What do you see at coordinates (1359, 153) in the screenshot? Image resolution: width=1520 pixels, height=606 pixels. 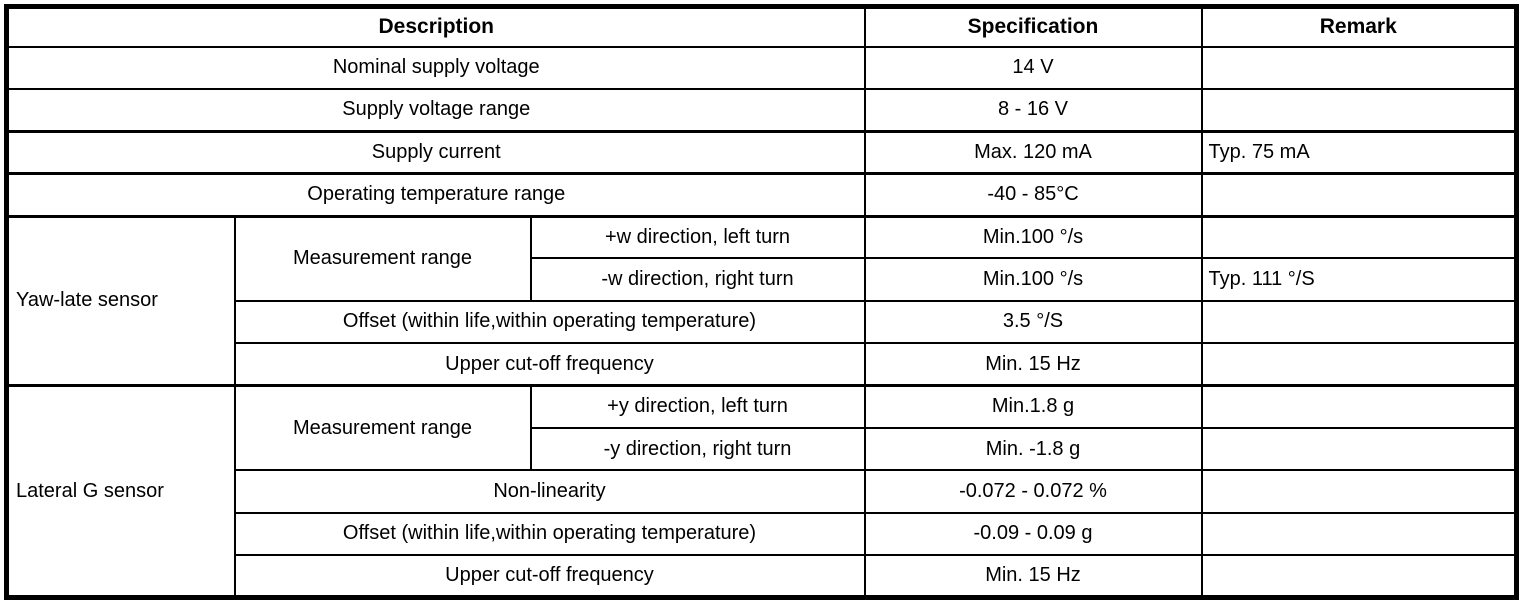 I see `remark-cell: Typ. 75 mA` at bounding box center [1359, 153].